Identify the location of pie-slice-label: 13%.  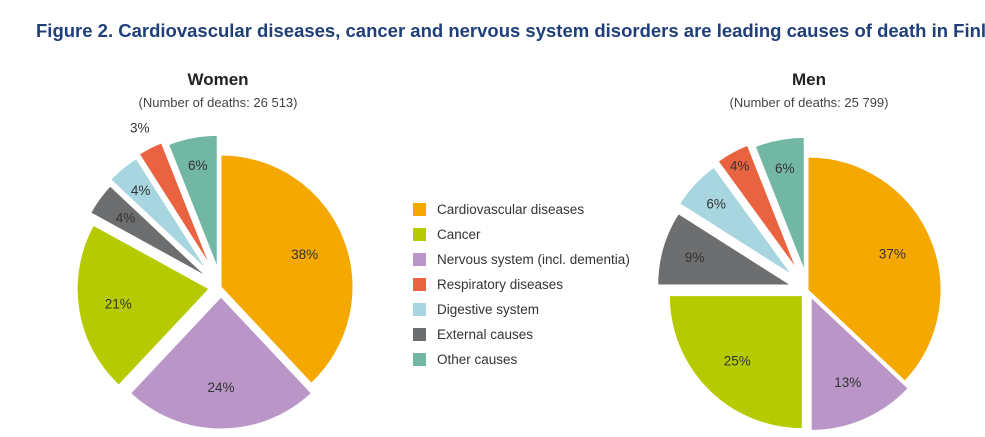
(847, 382).